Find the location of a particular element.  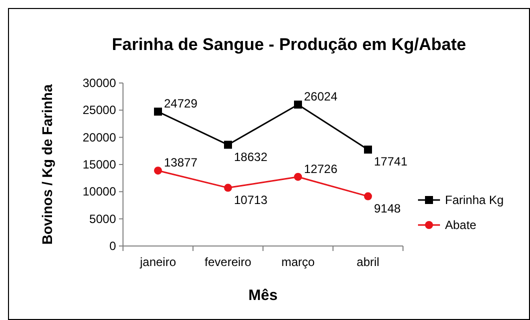

legend-label: Farinha Kg is located at coordinates (474, 200).